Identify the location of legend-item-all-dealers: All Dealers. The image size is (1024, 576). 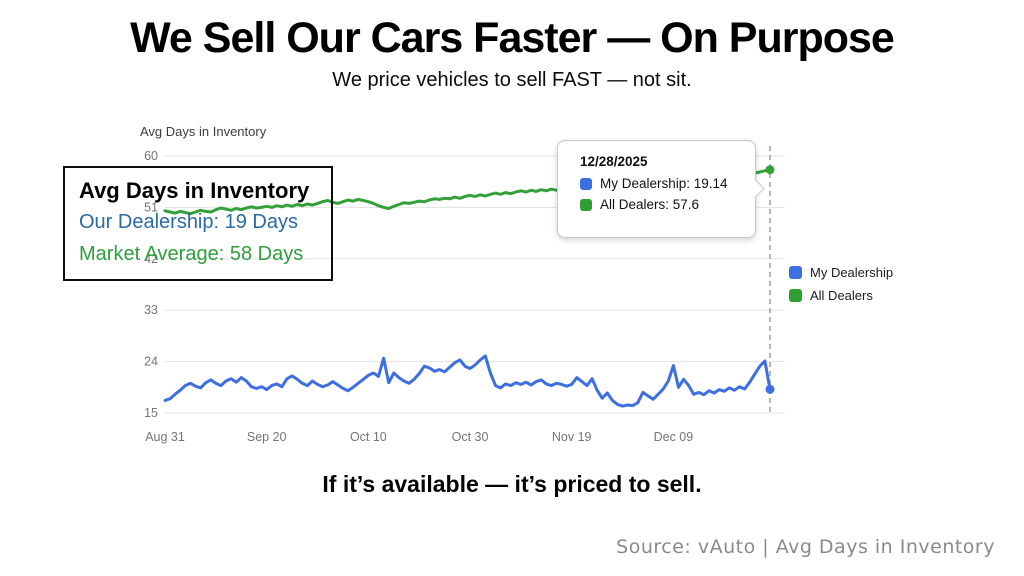
(841, 295).